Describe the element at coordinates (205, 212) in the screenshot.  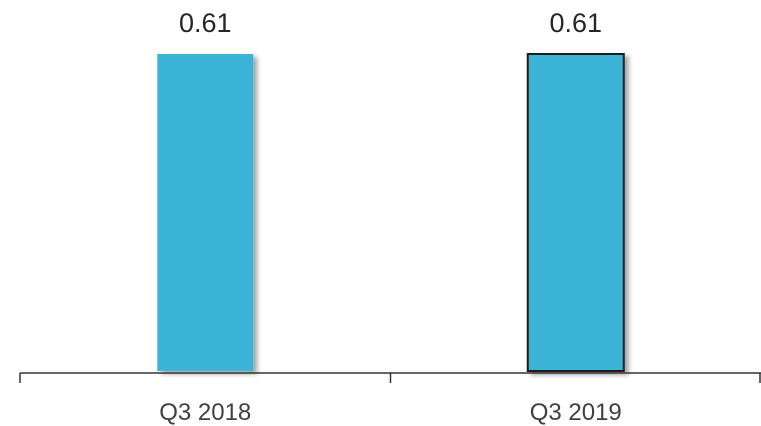
I see `bar-q3-2018` at that location.